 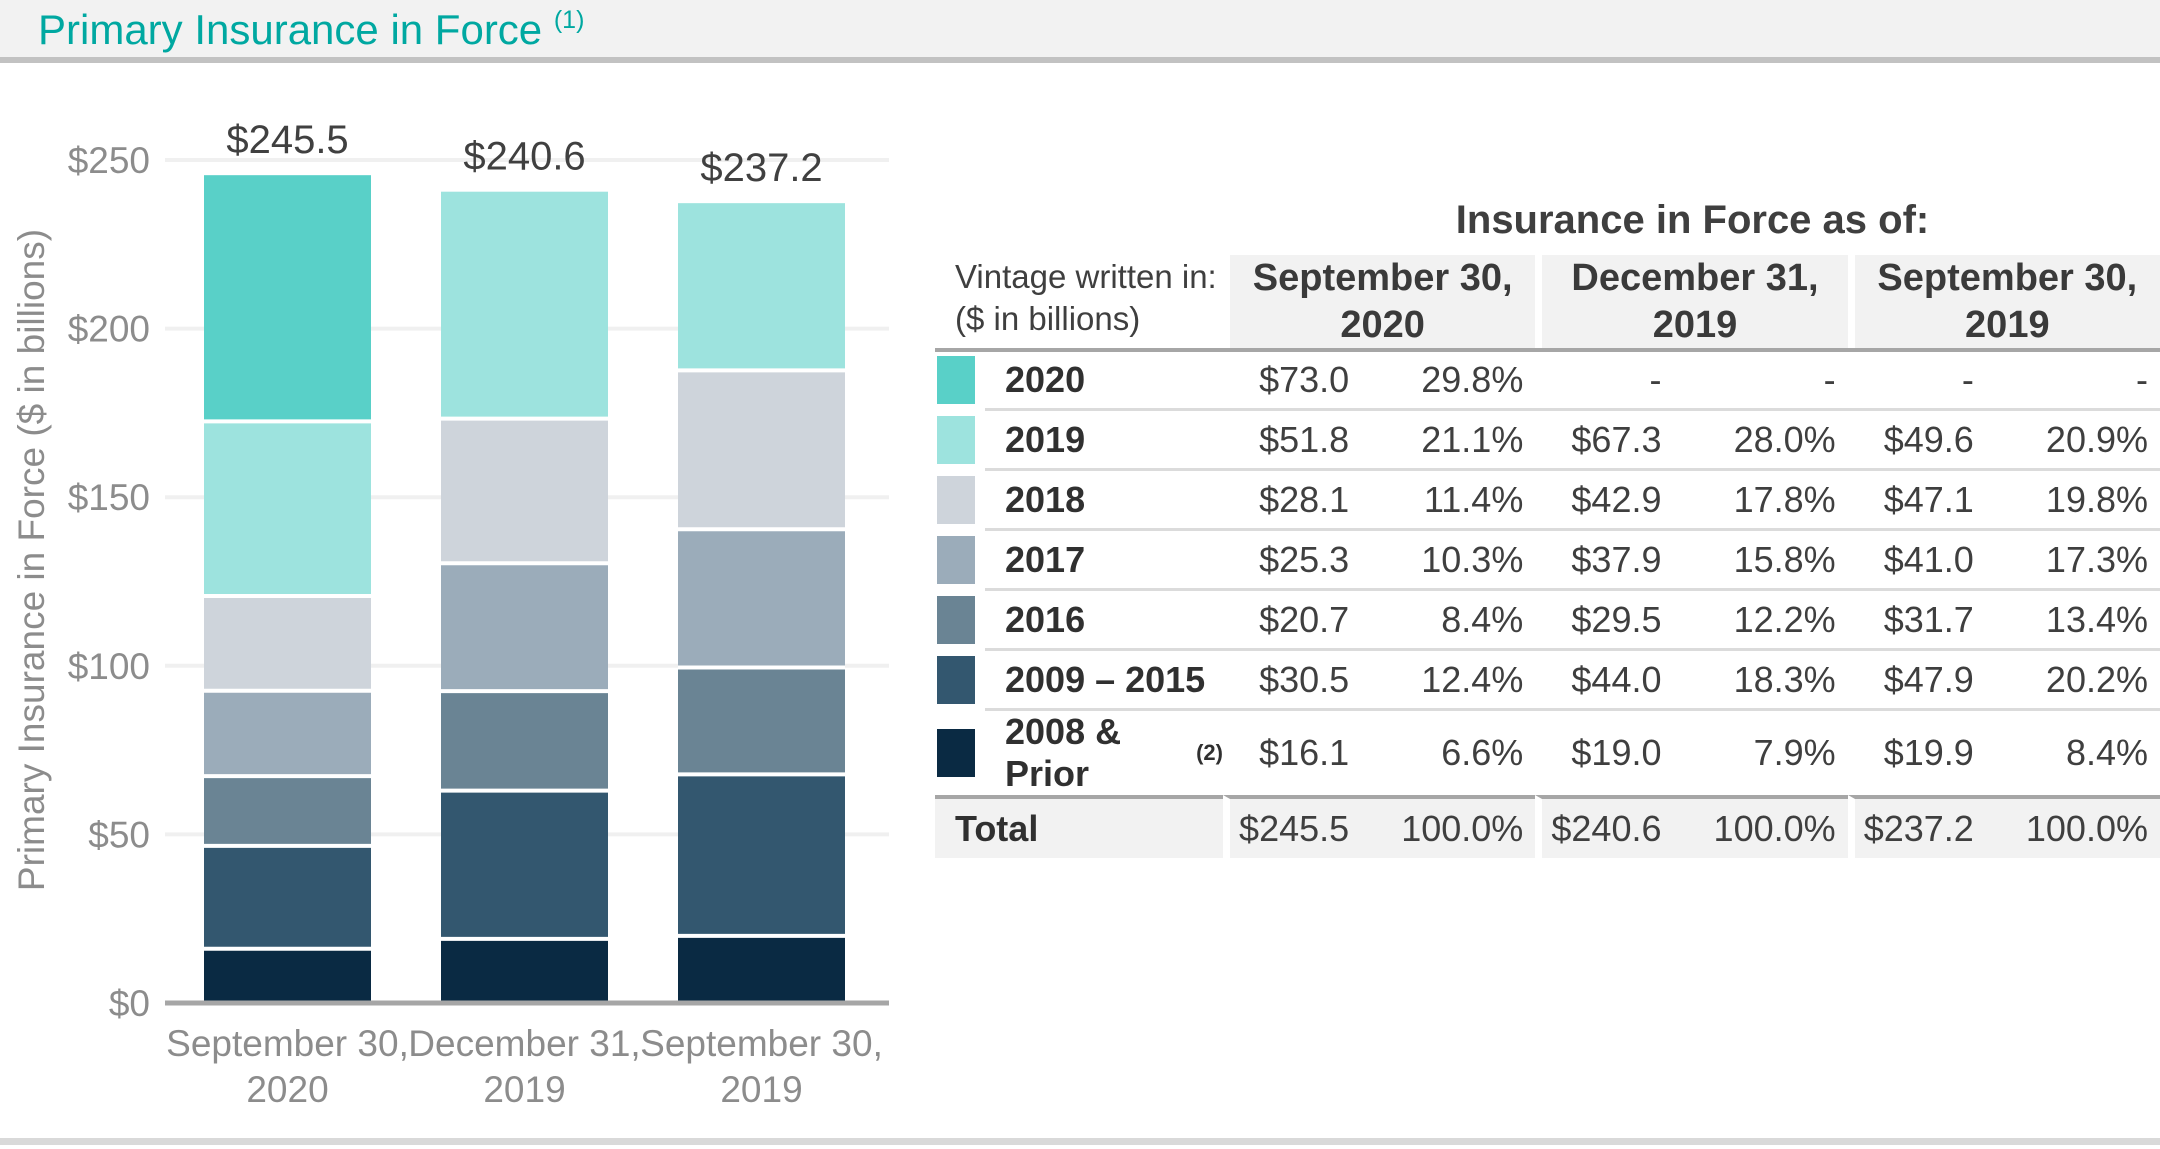 What do you see at coordinates (1613, 378) in the screenshot?
I see `value-cell: -` at bounding box center [1613, 378].